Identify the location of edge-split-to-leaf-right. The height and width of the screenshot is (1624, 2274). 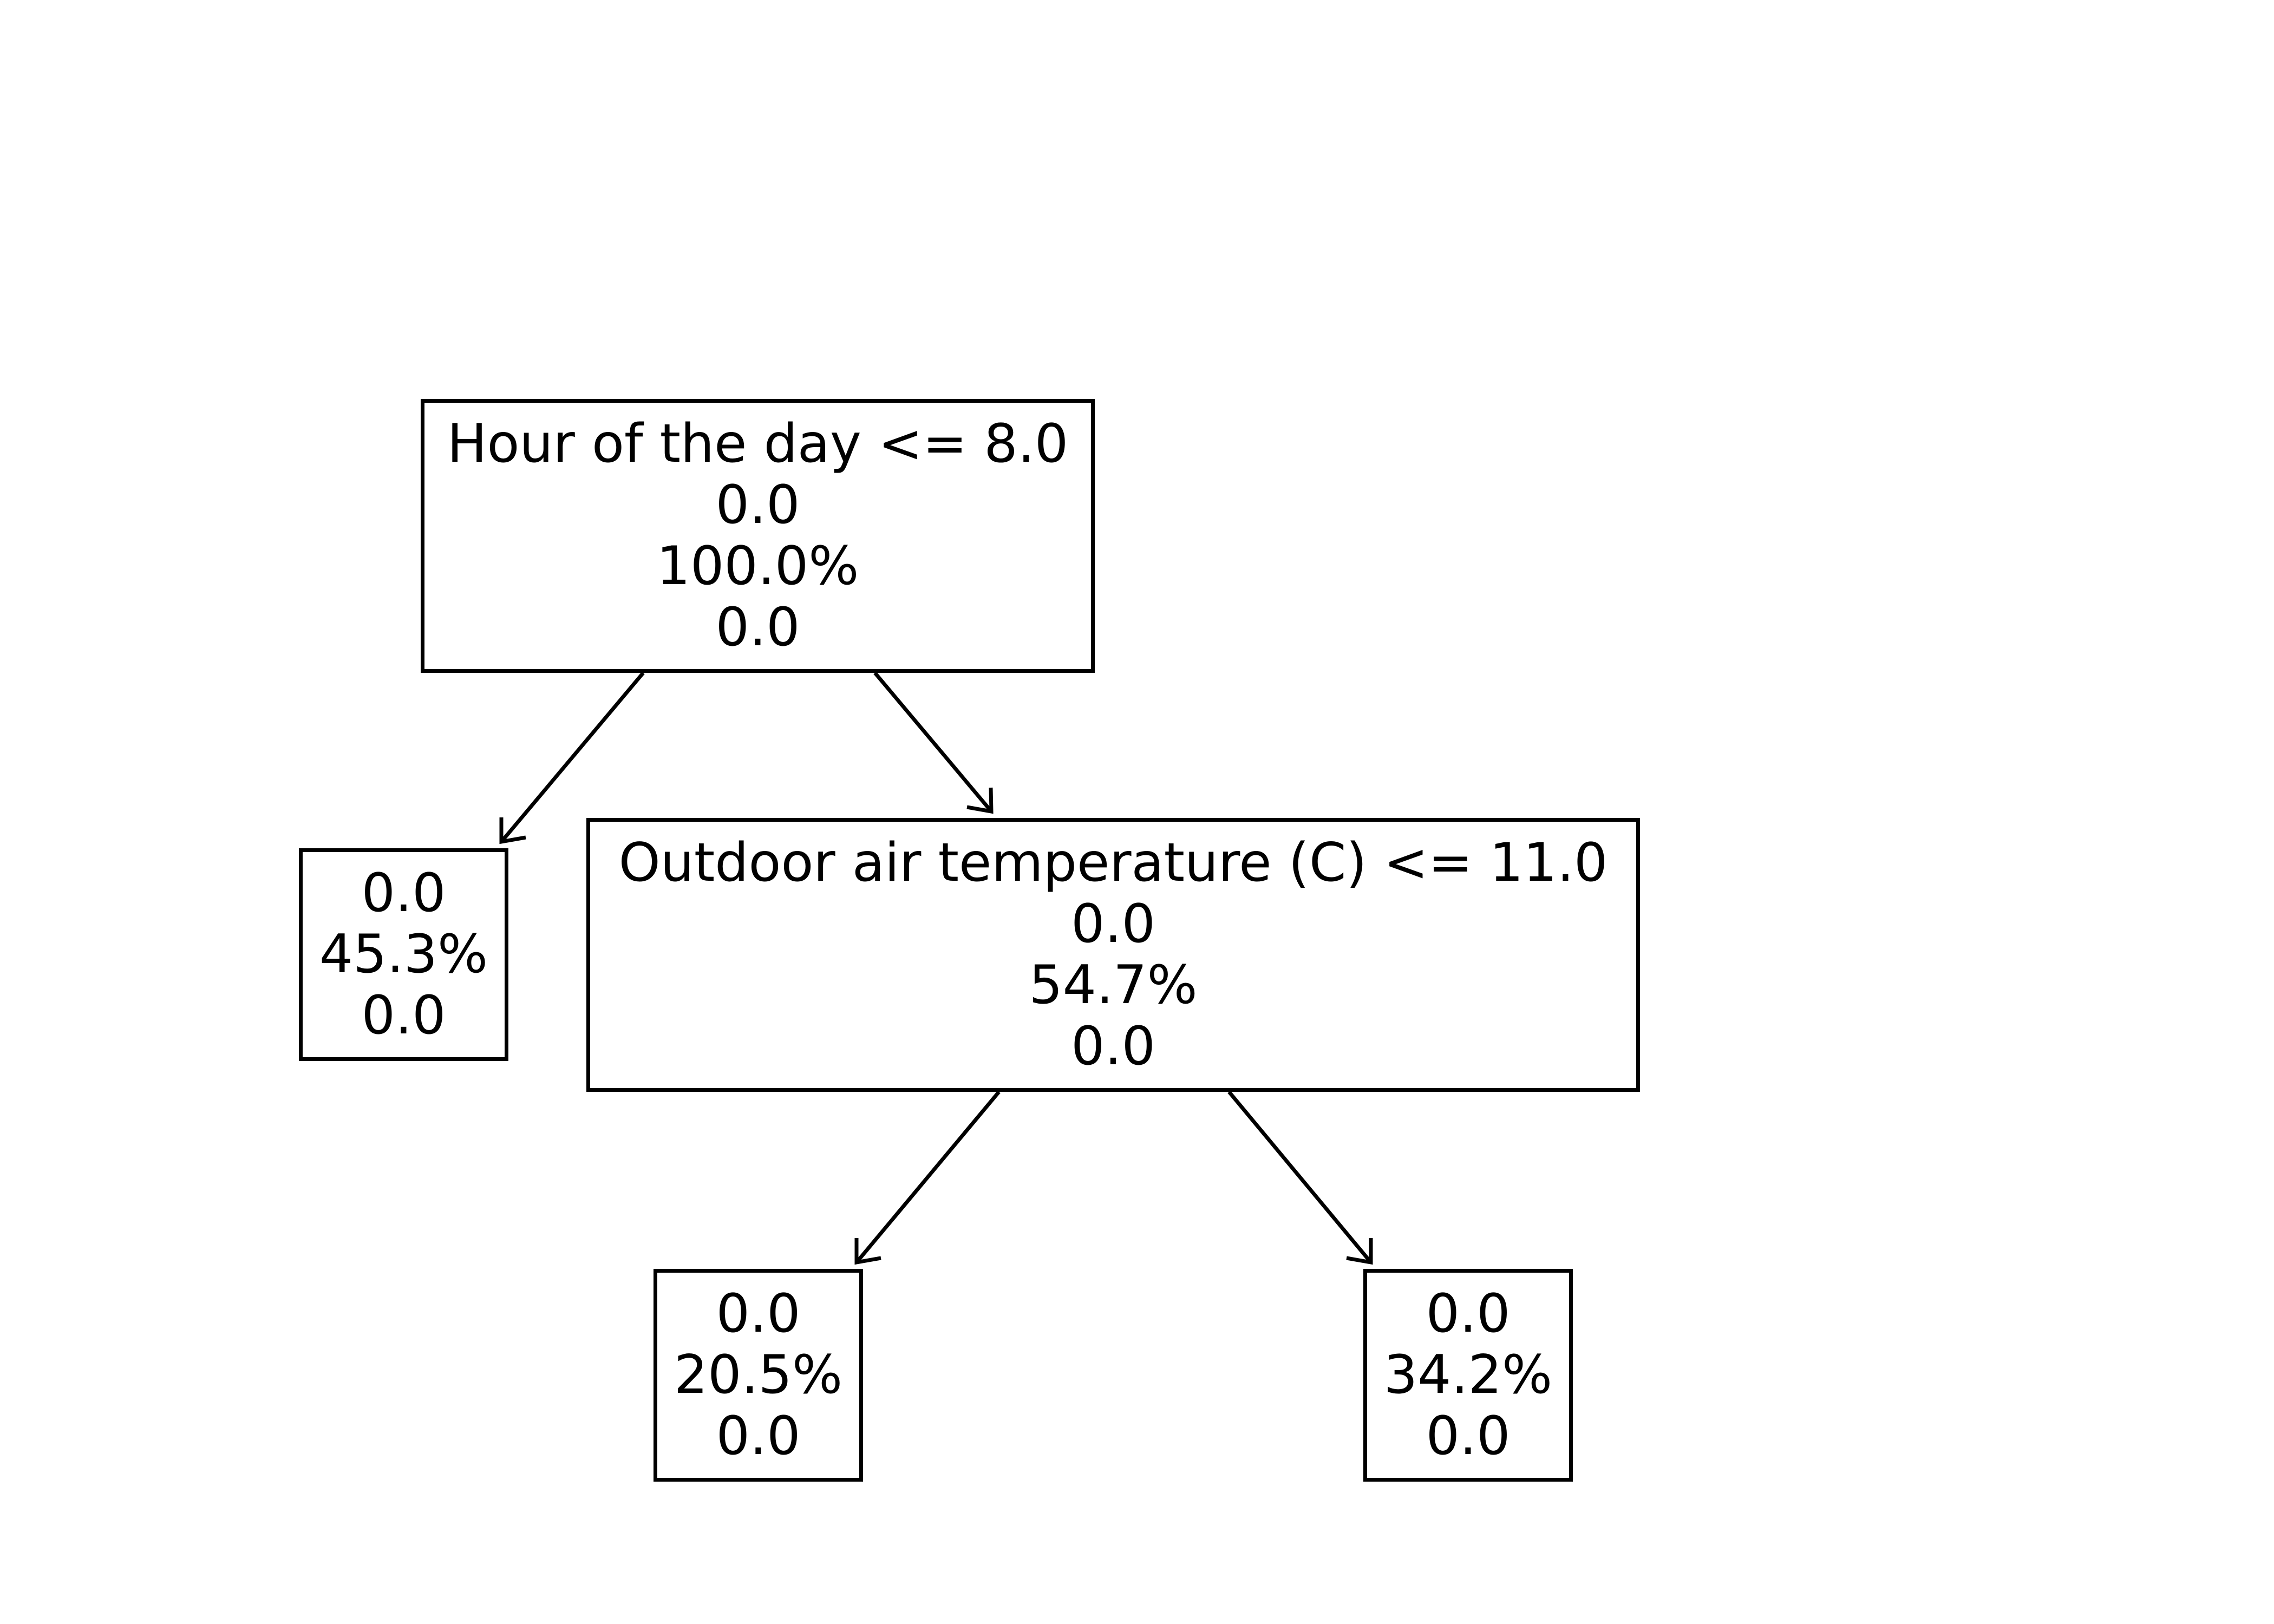
(1300, 1177).